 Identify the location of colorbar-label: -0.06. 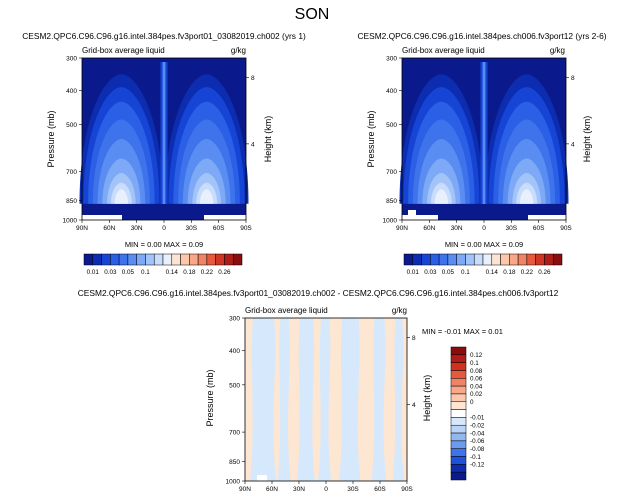
(477, 441).